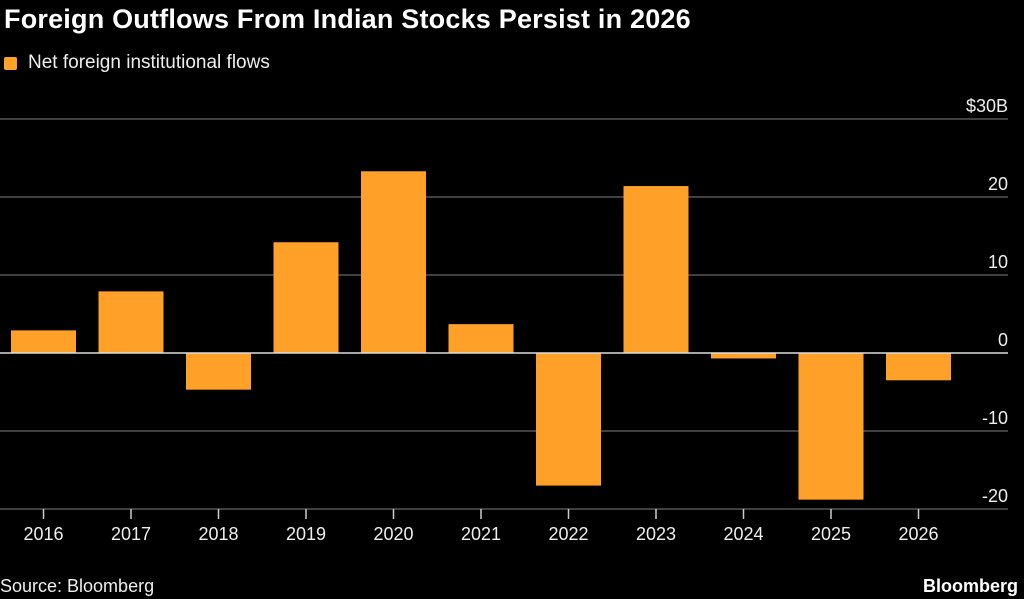 The height and width of the screenshot is (599, 1024). What do you see at coordinates (1003, 340) in the screenshot?
I see `y-tick-label: 0` at bounding box center [1003, 340].